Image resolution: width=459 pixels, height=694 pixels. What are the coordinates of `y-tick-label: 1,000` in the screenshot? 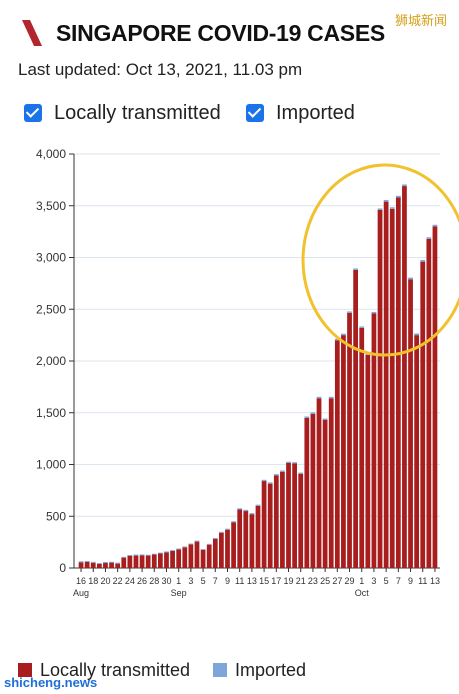 It's located at (51, 465).